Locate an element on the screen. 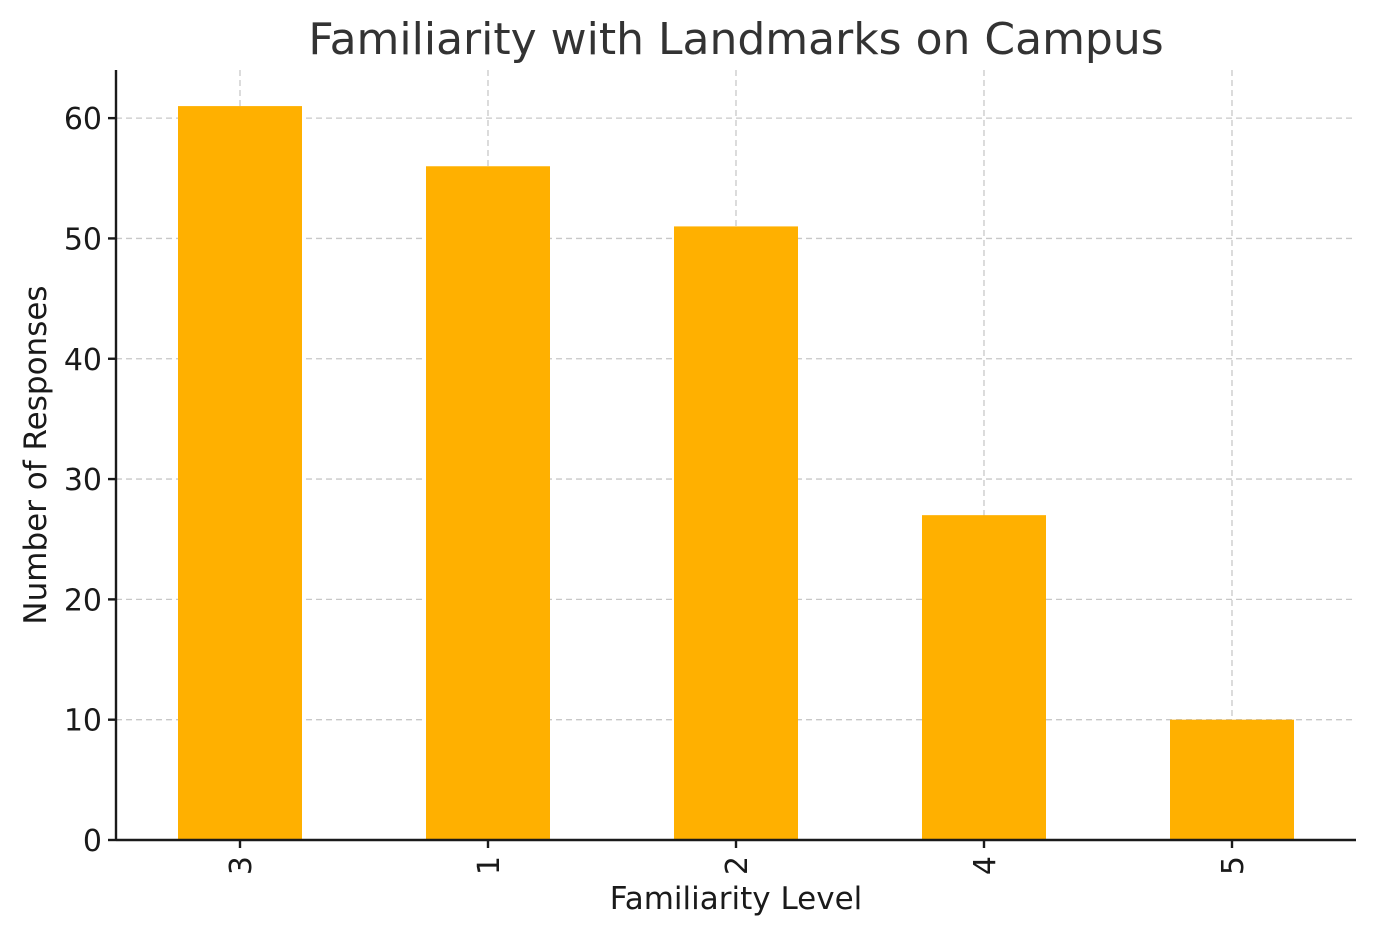  chart-title: Familiarity with Landmarks on Campus is located at coordinates (735, 39).